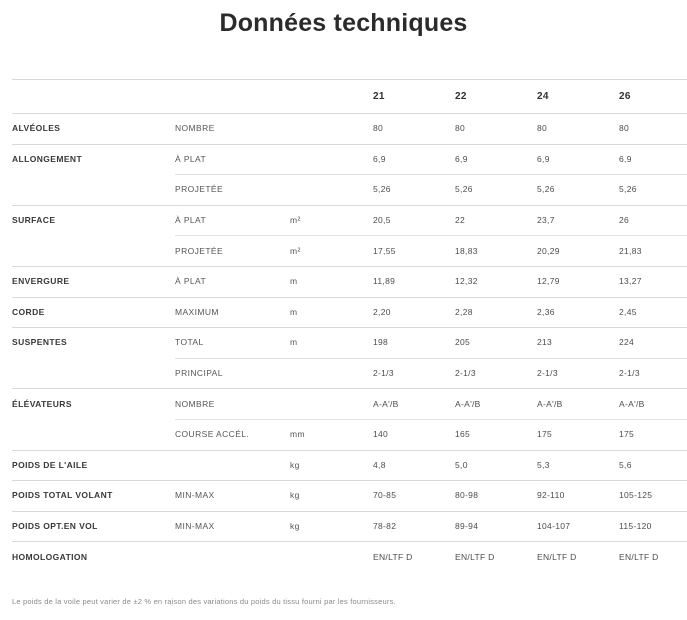 The image size is (687, 620). I want to click on spec-value: 26, so click(624, 220).